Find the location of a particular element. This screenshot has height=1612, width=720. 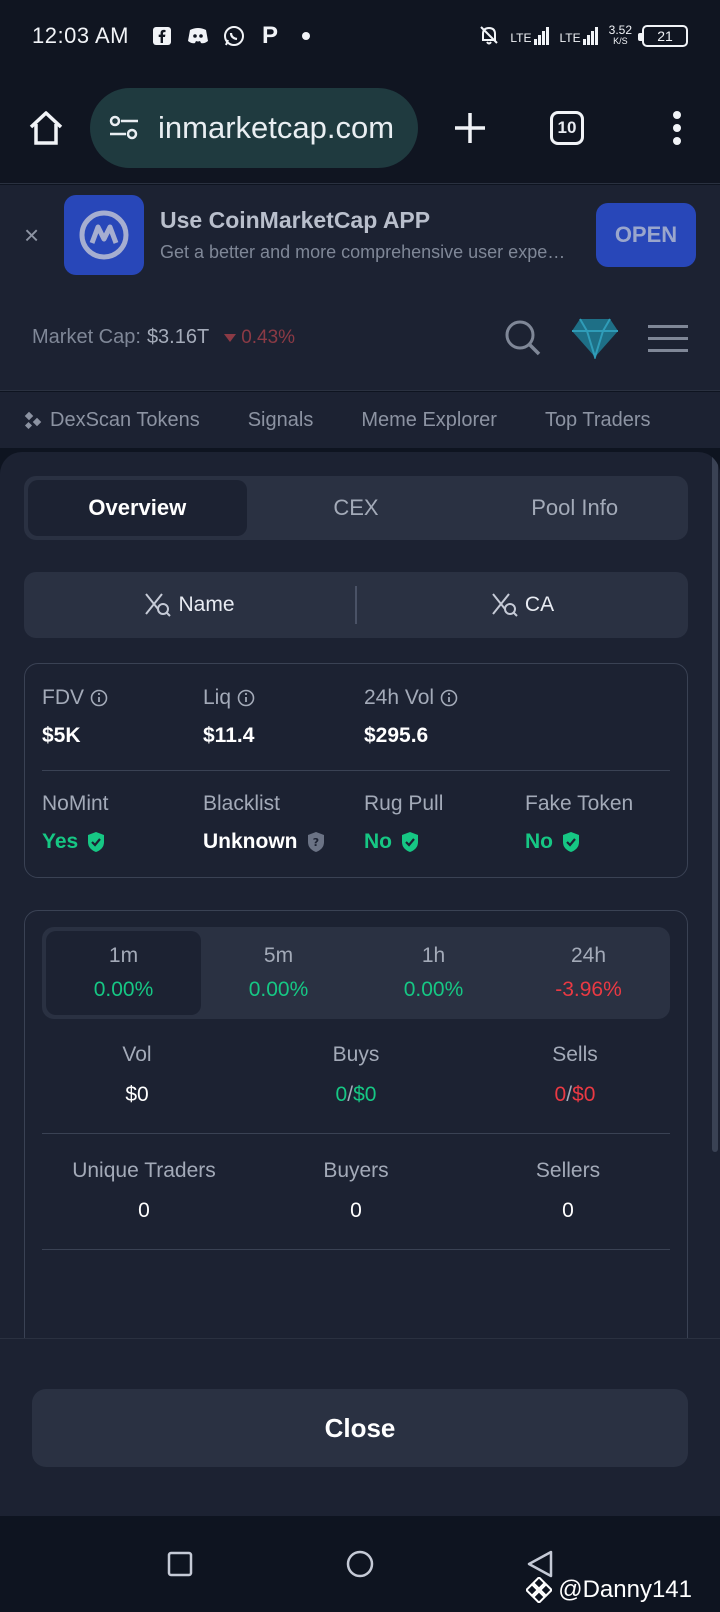

banner-close-button: × is located at coordinates (32, 234).